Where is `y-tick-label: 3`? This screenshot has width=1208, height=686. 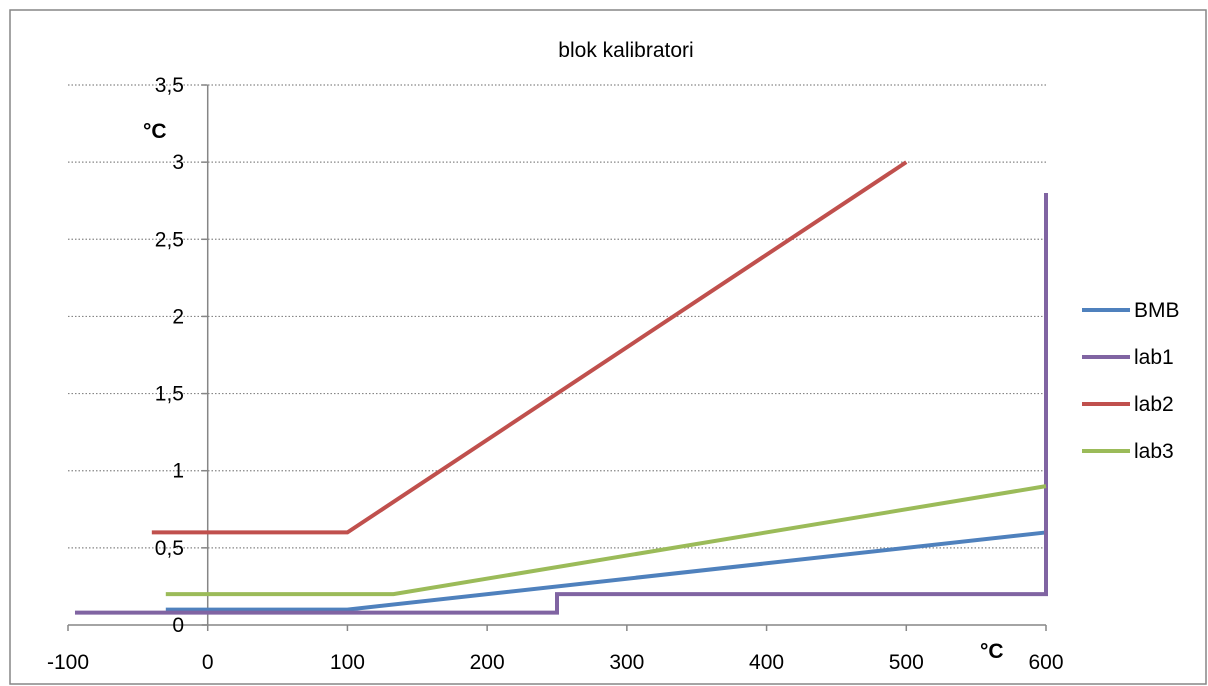 y-tick-label: 3 is located at coordinates (178, 162).